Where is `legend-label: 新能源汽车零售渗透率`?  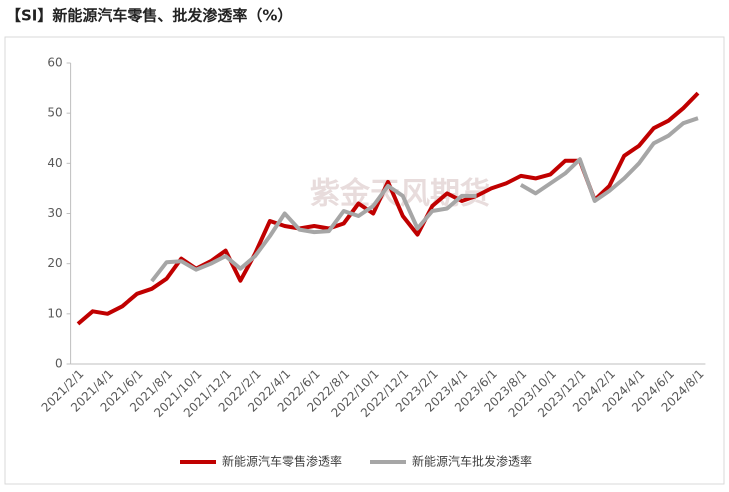 legend-label: 新能源汽车零售渗透率 is located at coordinates (282, 461).